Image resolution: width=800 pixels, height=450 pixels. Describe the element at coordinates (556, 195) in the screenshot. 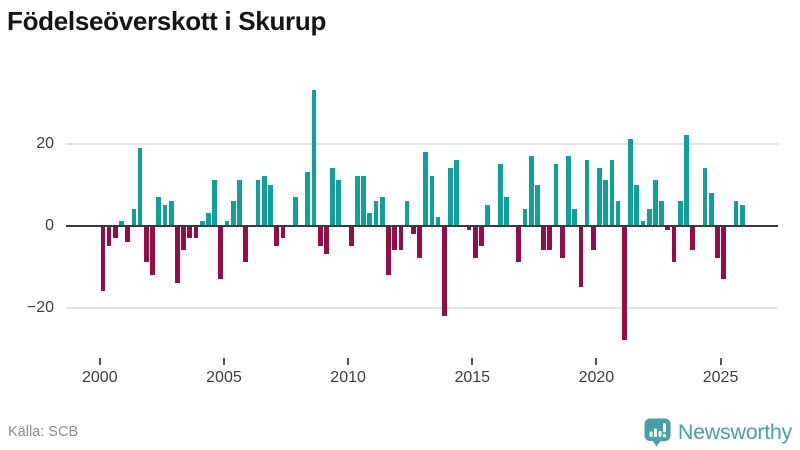

I see `bar-2018-q2` at that location.